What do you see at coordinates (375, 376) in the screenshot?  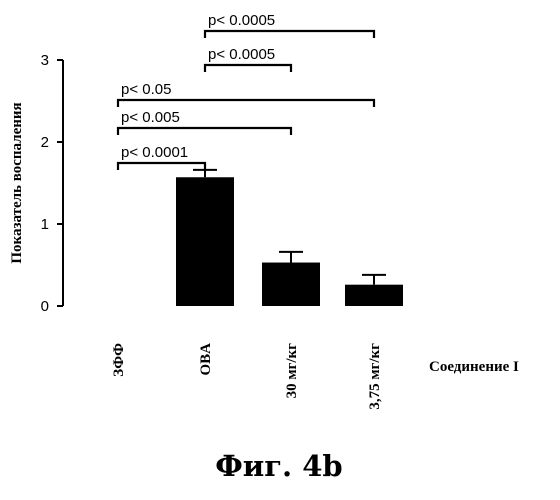 I see `category-label: 3,75 мг/кг` at bounding box center [375, 376].